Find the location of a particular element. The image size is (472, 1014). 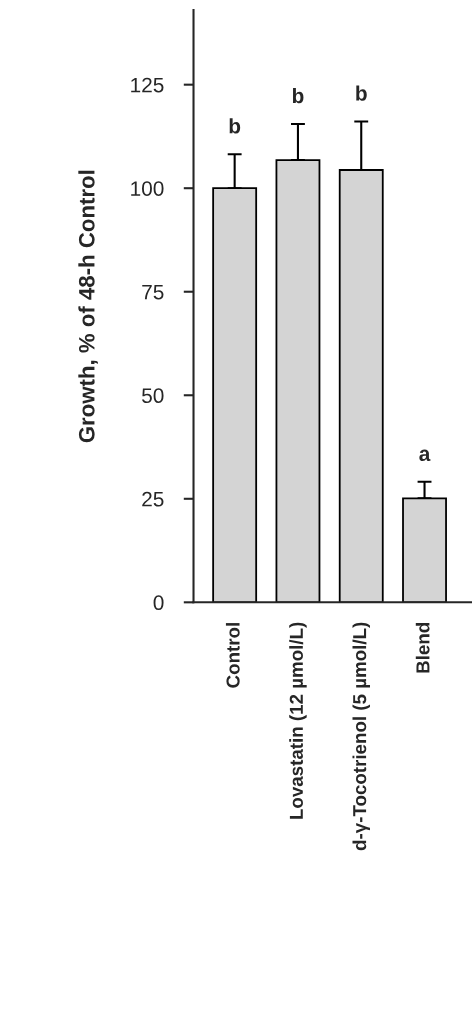

y-axis-title: Growth, % of 48-h Control is located at coordinates (88, 306).